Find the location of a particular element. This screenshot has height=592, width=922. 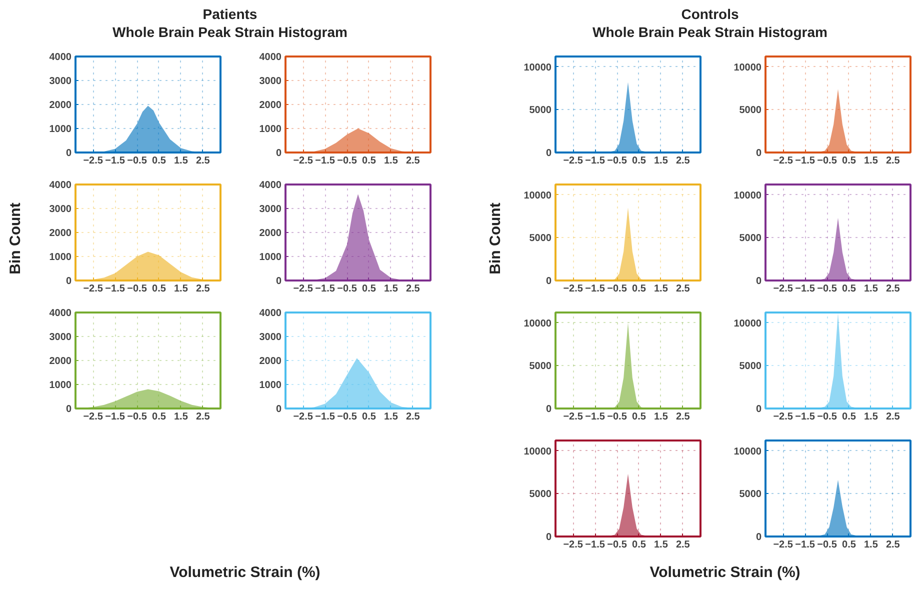

x-axis-title: Volumetric Strain (%) is located at coordinates (725, 573).